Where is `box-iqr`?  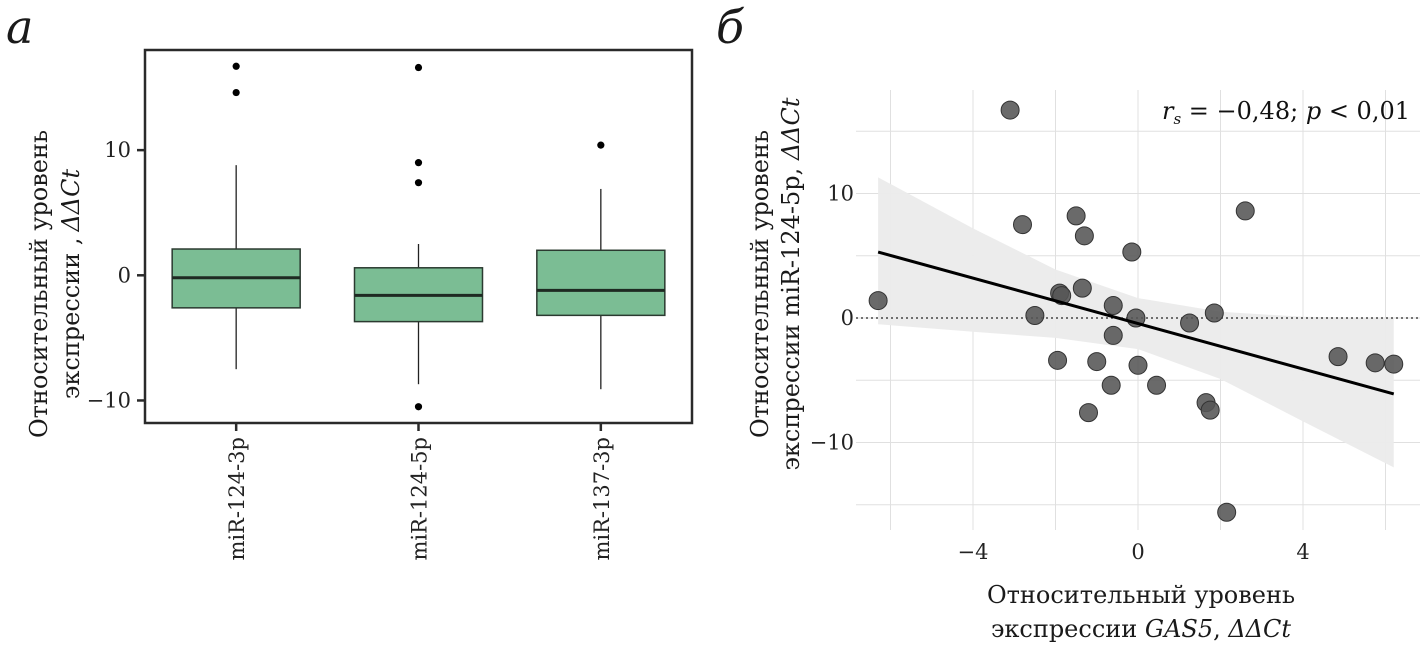
box-iqr is located at coordinates (601, 283).